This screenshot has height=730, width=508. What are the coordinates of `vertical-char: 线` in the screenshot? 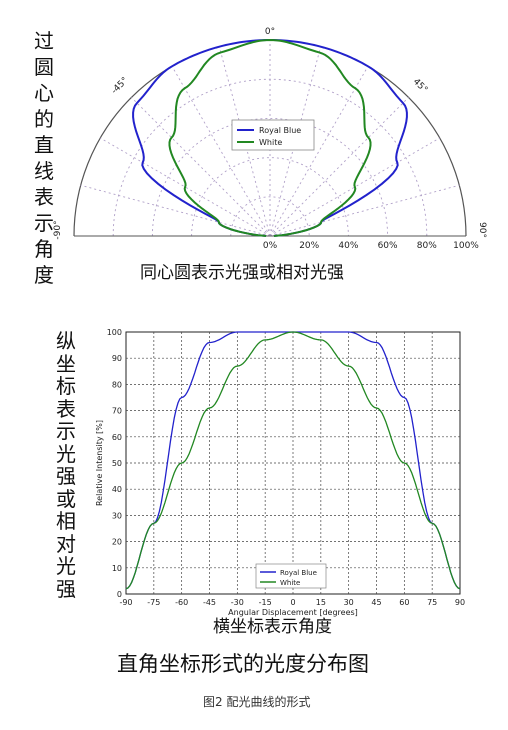 It's located at (44, 171).